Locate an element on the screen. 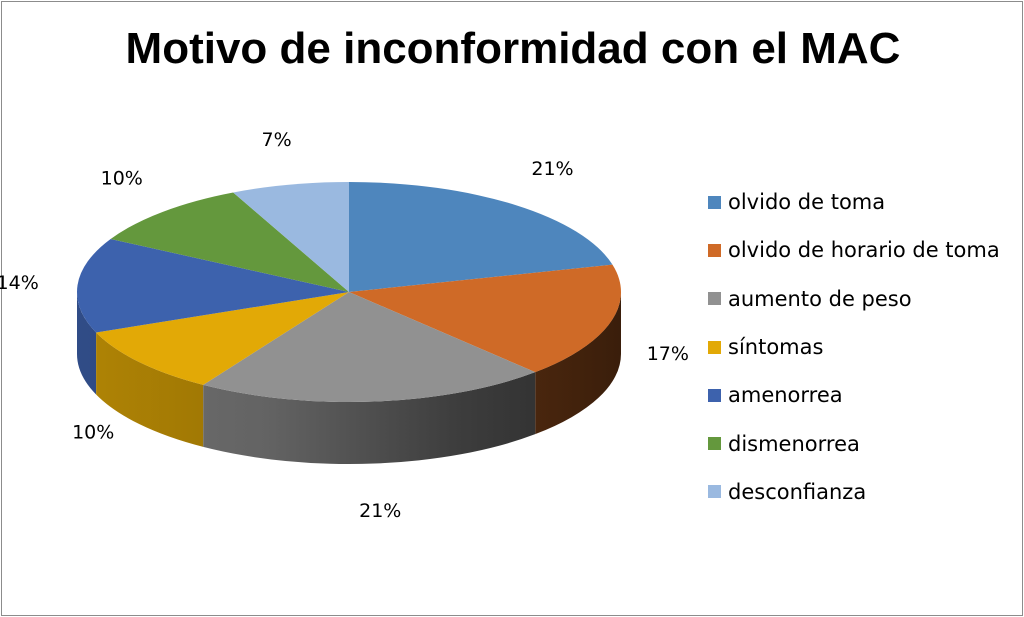 The image size is (1024, 617). data-label-sintomas: 10% is located at coordinates (93, 433).